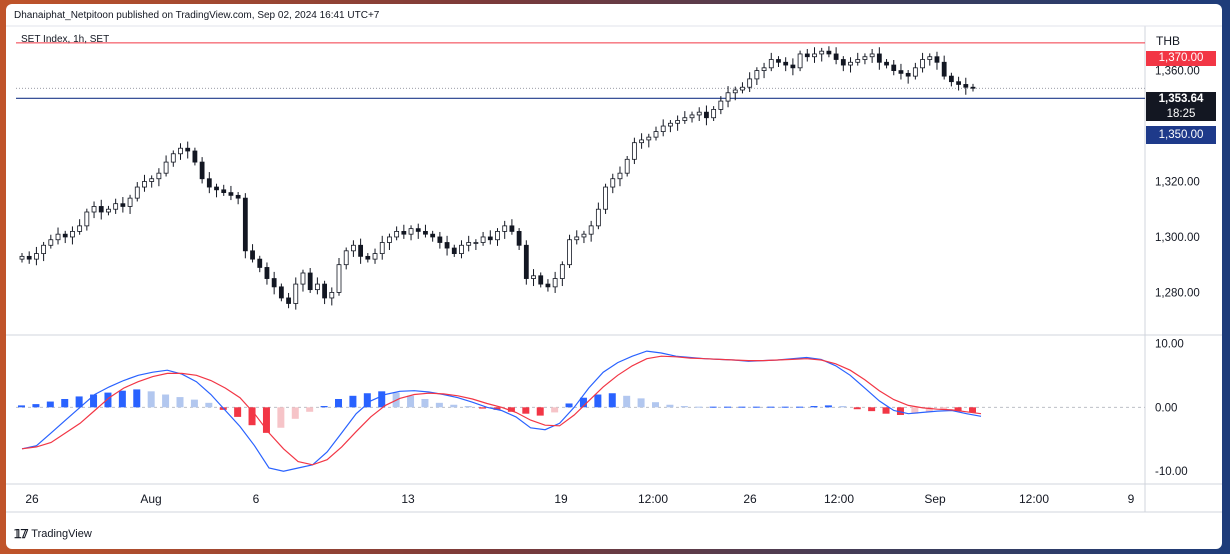 This screenshot has width=1230, height=554. What do you see at coordinates (1181, 99) in the screenshot?
I see `last-price-tag: 1,353.64` at bounding box center [1181, 99].